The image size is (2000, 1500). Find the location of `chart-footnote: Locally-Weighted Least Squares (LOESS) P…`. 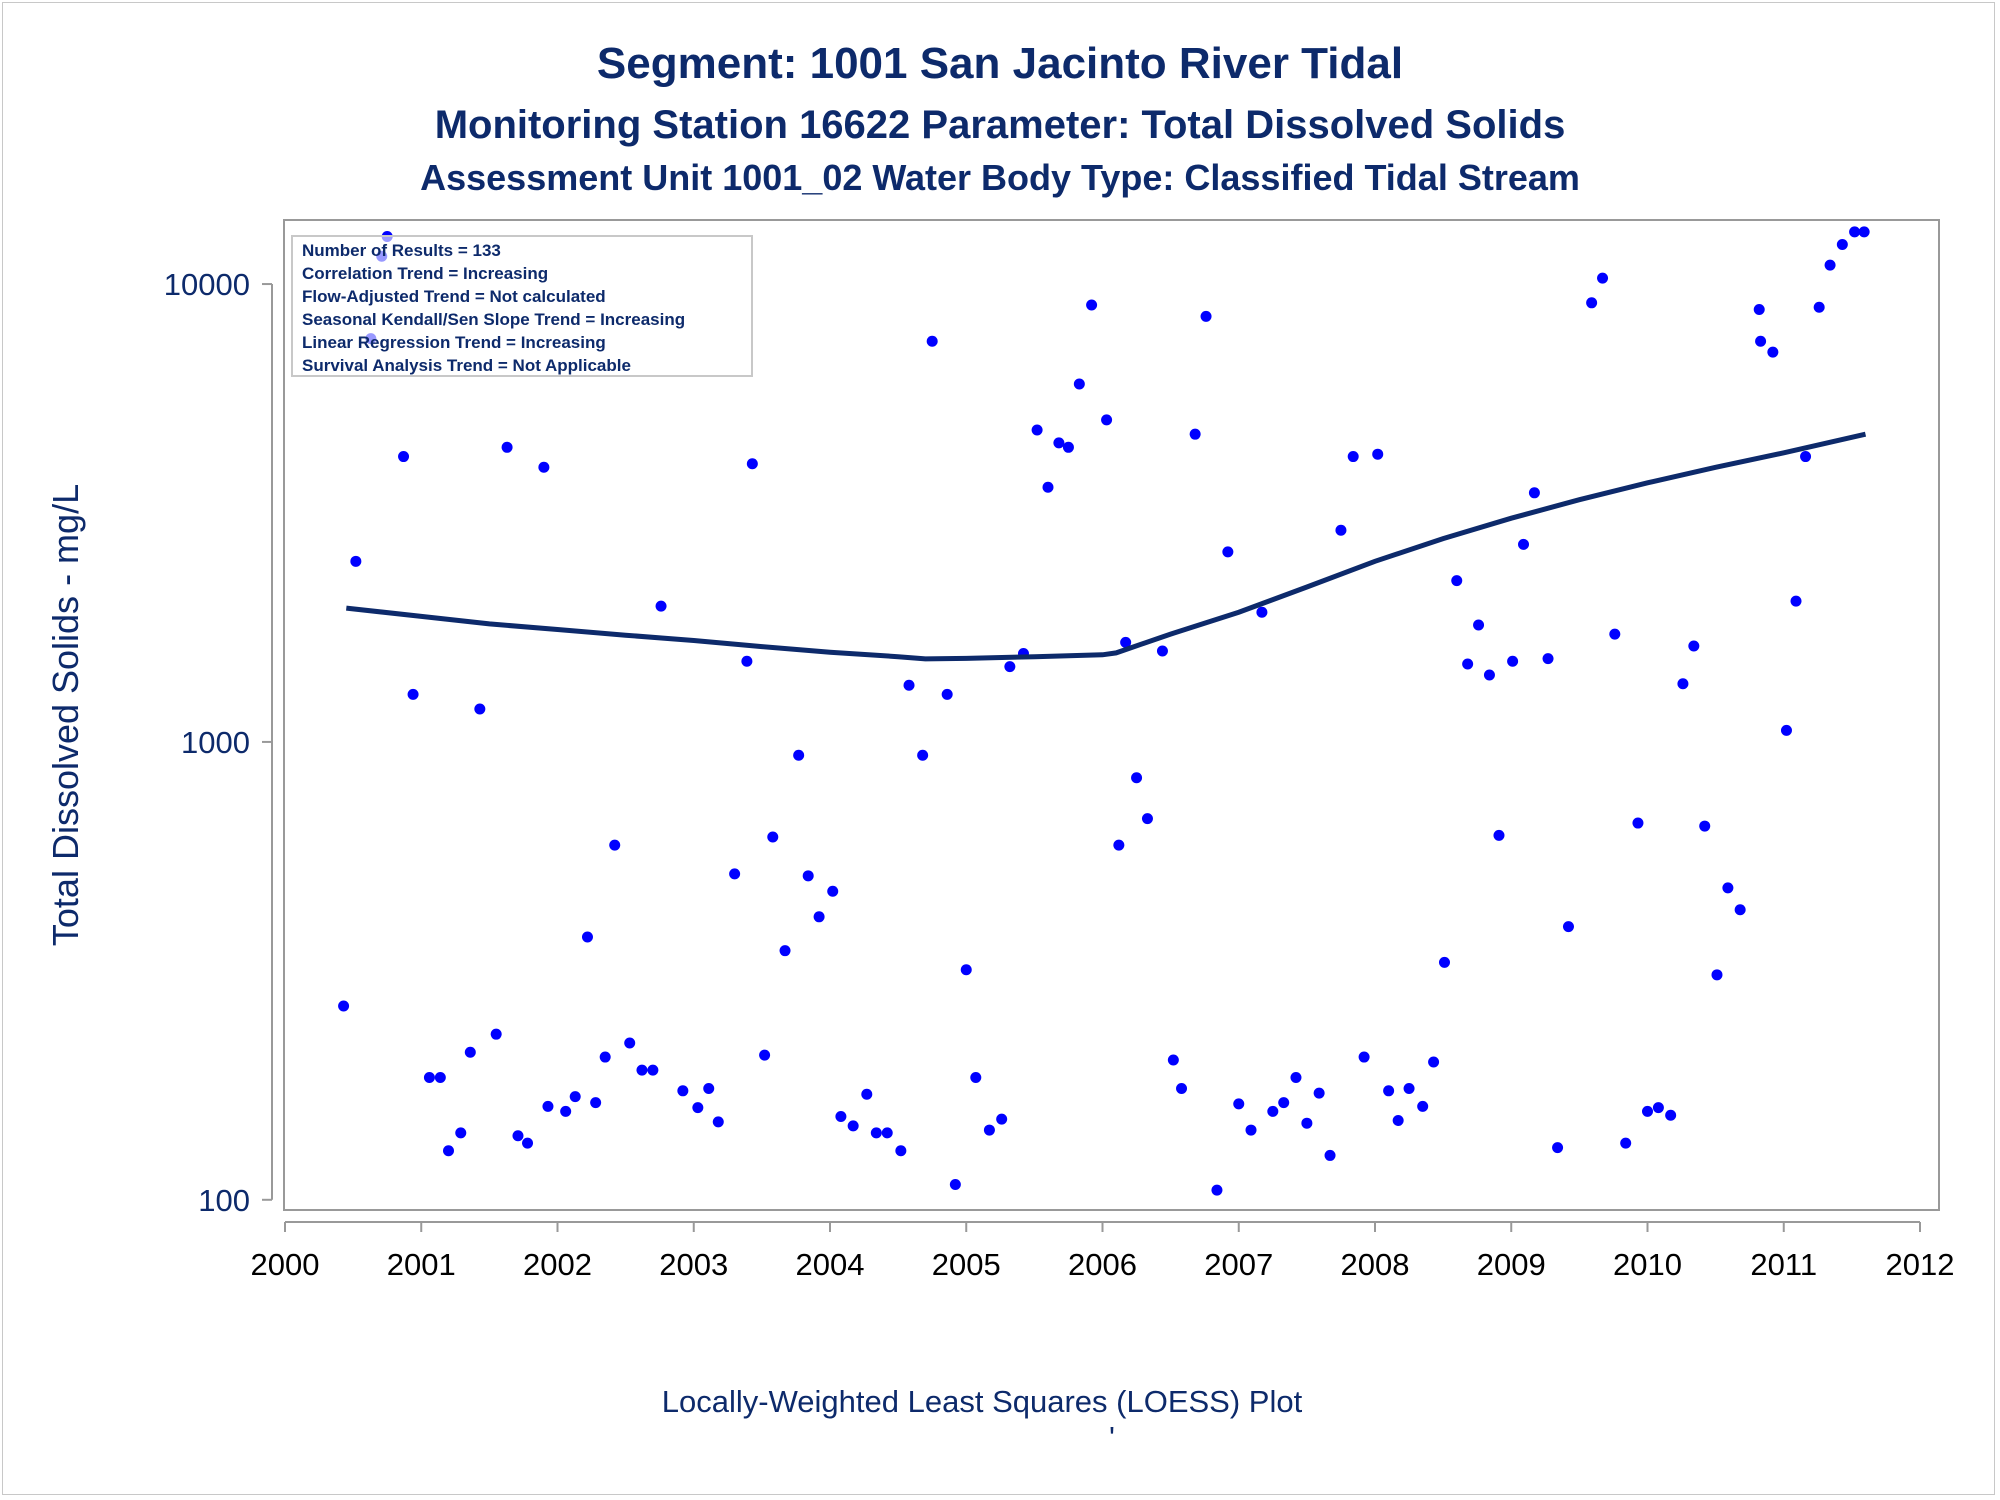

chart-footnote: Locally-Weighted Least Squares (LOESS) P… is located at coordinates (982, 1401).